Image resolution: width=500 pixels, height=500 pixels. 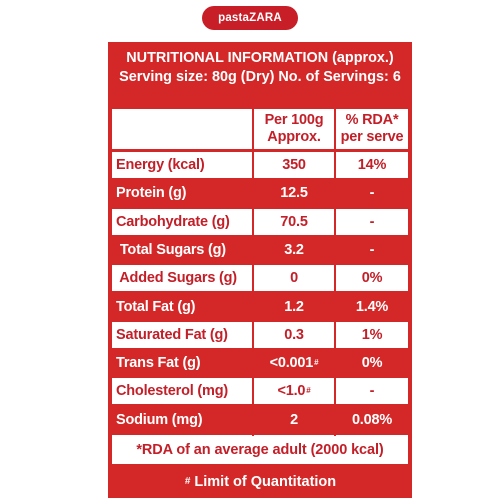 I want to click on per-100g-value: 0.3, so click(x=294, y=334).